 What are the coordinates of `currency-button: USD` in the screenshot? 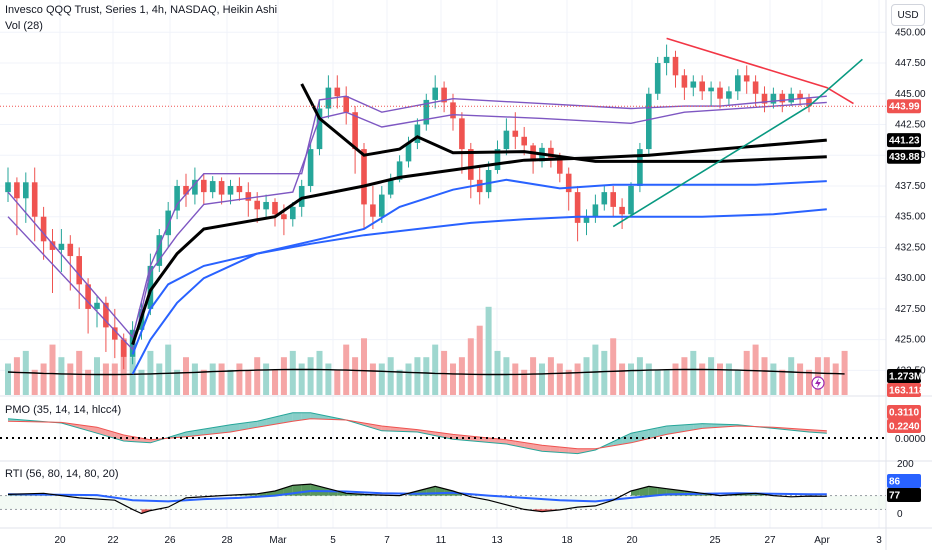 It's located at (908, 15).